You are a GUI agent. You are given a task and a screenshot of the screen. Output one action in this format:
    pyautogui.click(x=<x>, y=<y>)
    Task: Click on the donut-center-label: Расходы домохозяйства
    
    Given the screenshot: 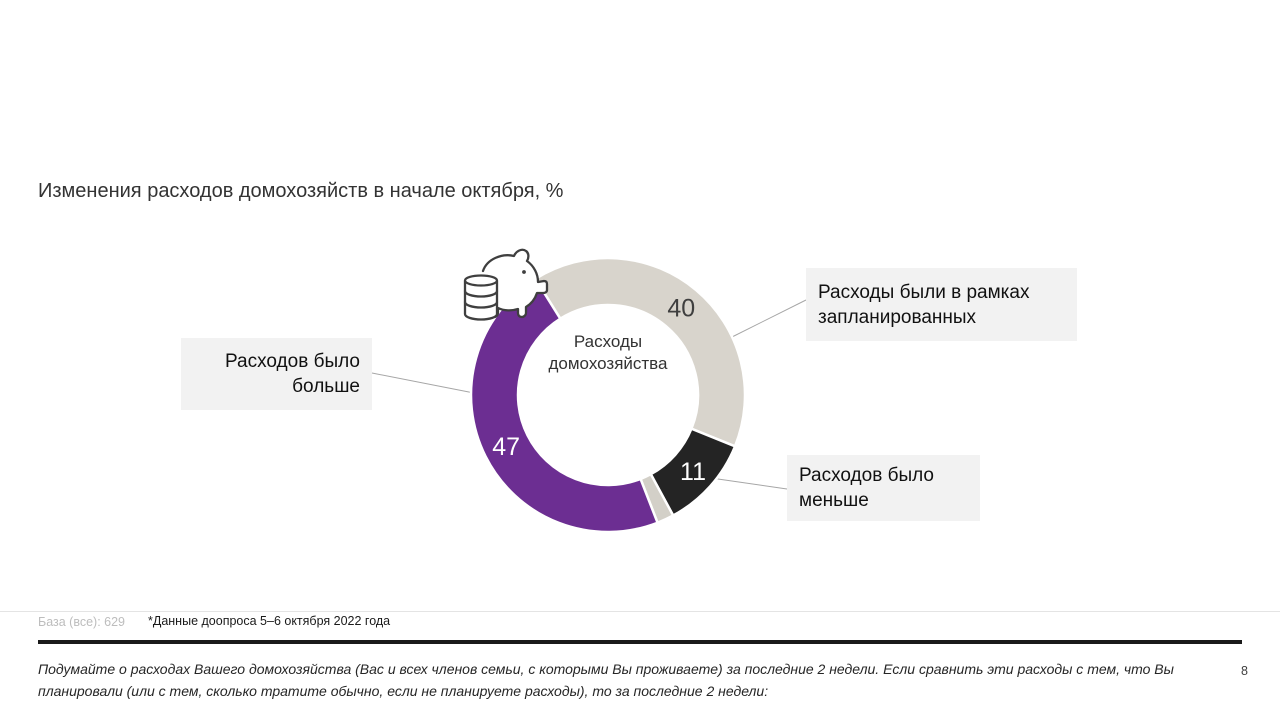 What is the action you would take?
    pyautogui.click(x=608, y=353)
    